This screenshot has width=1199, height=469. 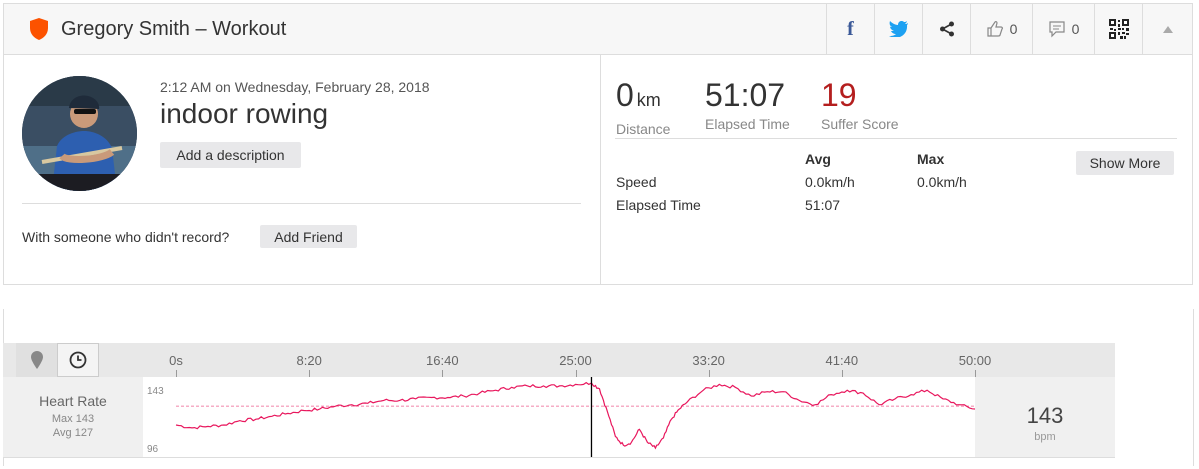 I want to click on elapsed-time-stat: 51:07 Elapsed Time, so click(x=747, y=104).